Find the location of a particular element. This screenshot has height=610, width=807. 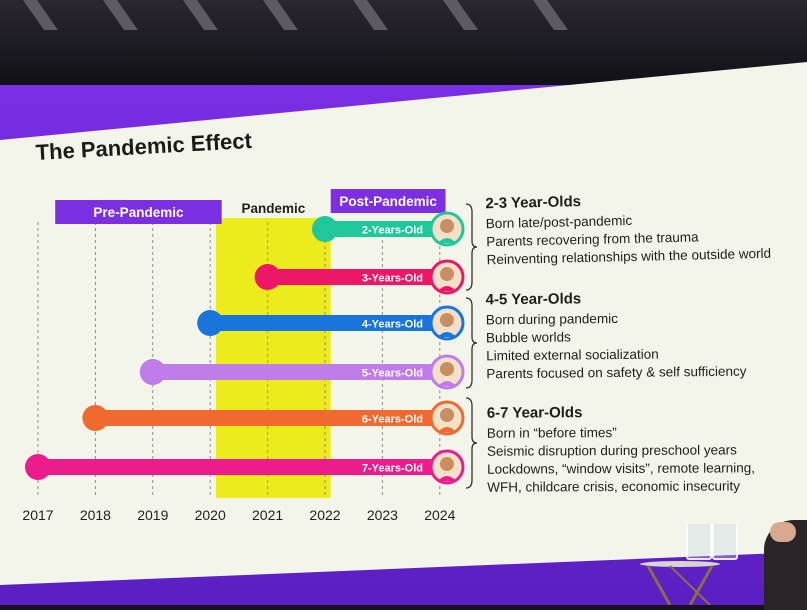

era-label: Post-Pandemic is located at coordinates (388, 201).